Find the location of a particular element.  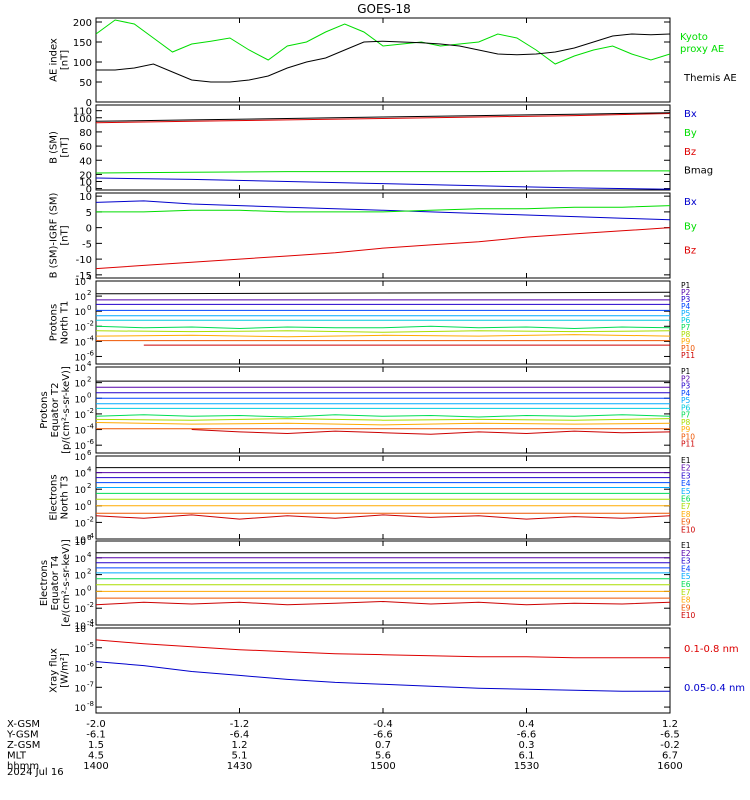

y-tick-label: 5 is located at coordinates (89, 213).